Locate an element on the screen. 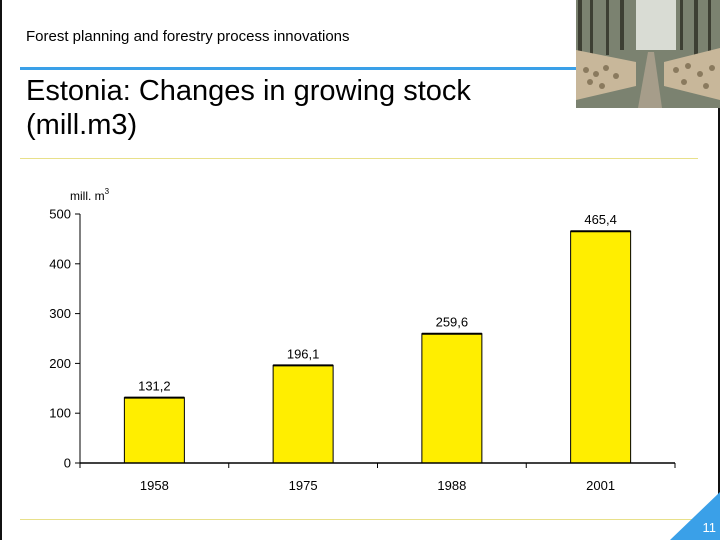 This screenshot has height=540, width=720. y-tick-label: 200 is located at coordinates (60, 363).